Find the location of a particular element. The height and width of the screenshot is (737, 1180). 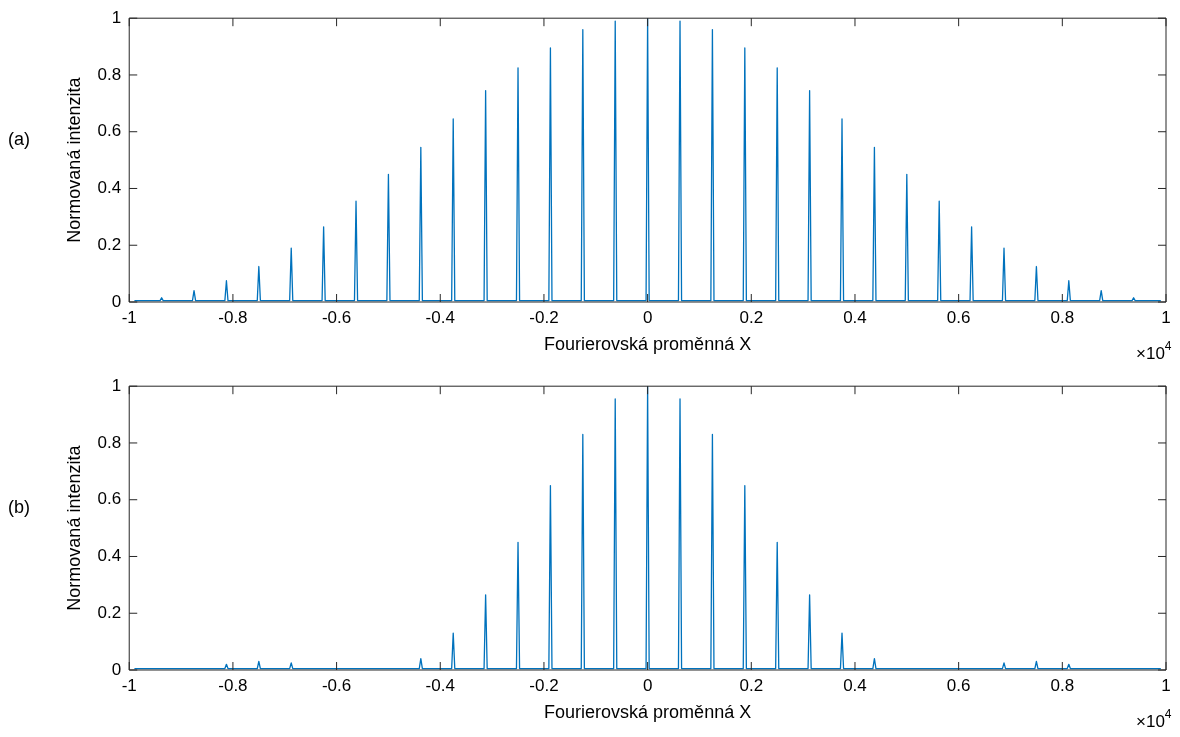

text: (a) is located at coordinates (19, 139).